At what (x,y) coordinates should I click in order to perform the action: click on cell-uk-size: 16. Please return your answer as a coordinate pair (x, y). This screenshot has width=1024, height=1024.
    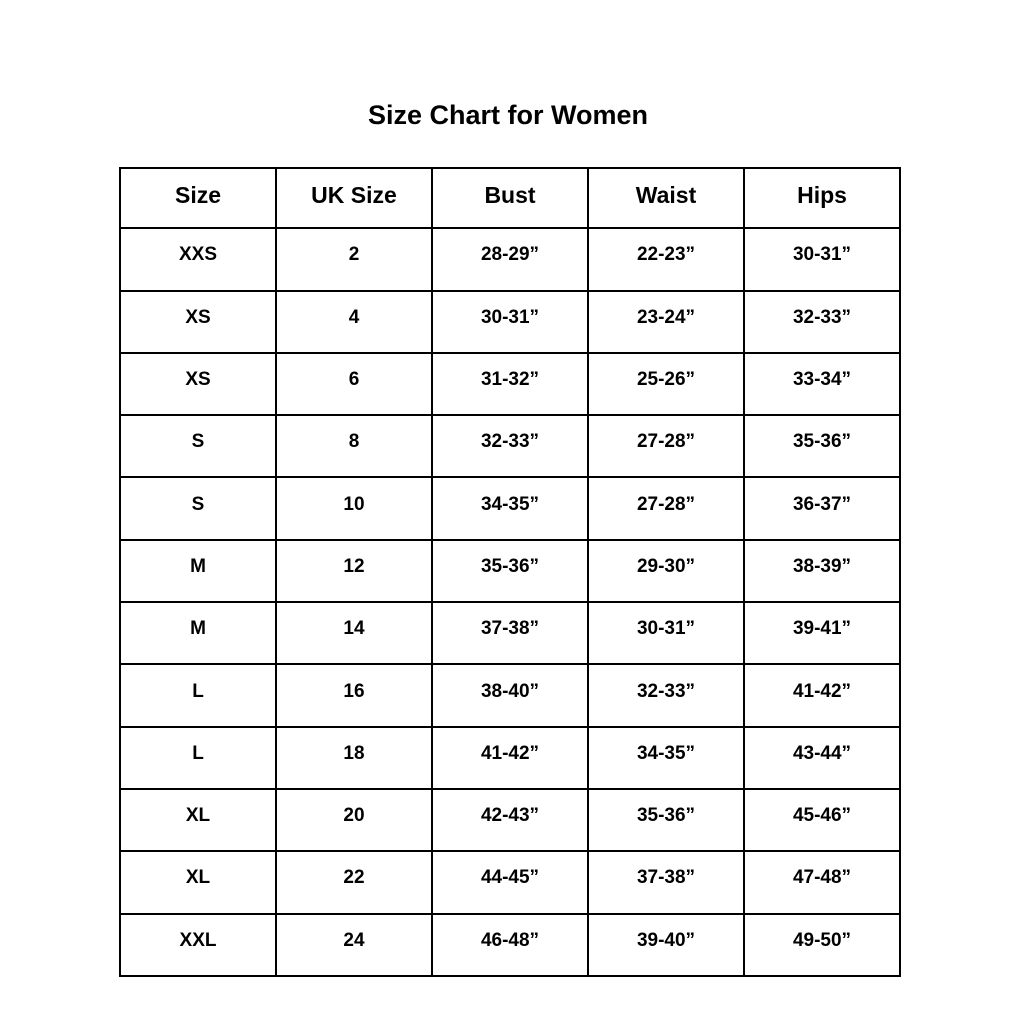
    Looking at the image, I should click on (354, 695).